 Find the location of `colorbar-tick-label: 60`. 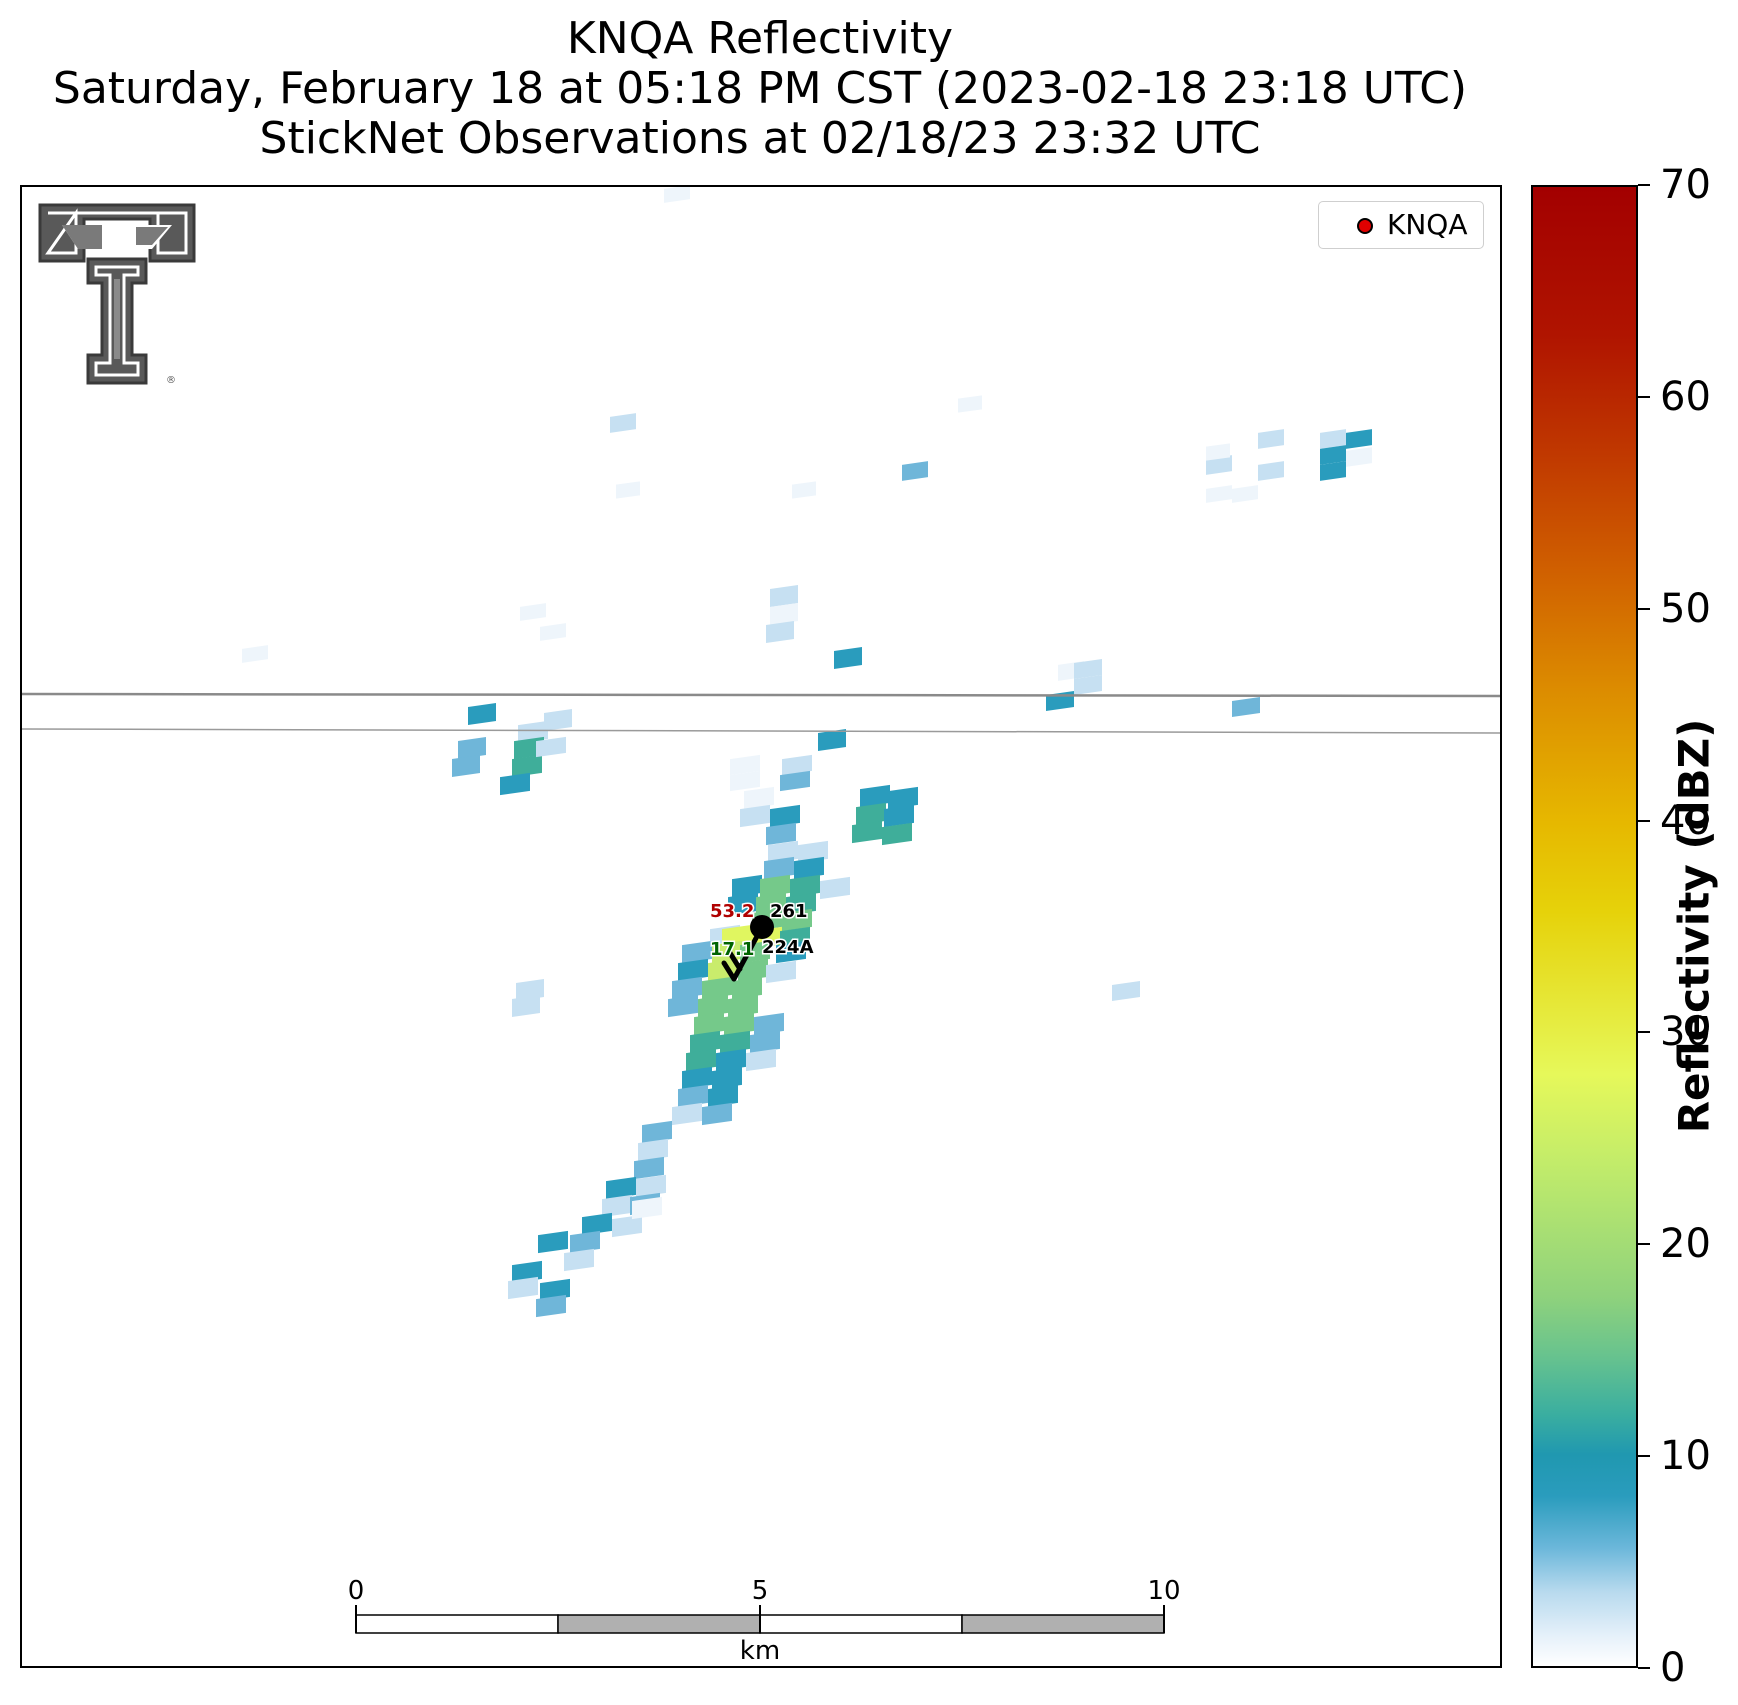

colorbar-tick-label: 60 is located at coordinates (1685, 396).